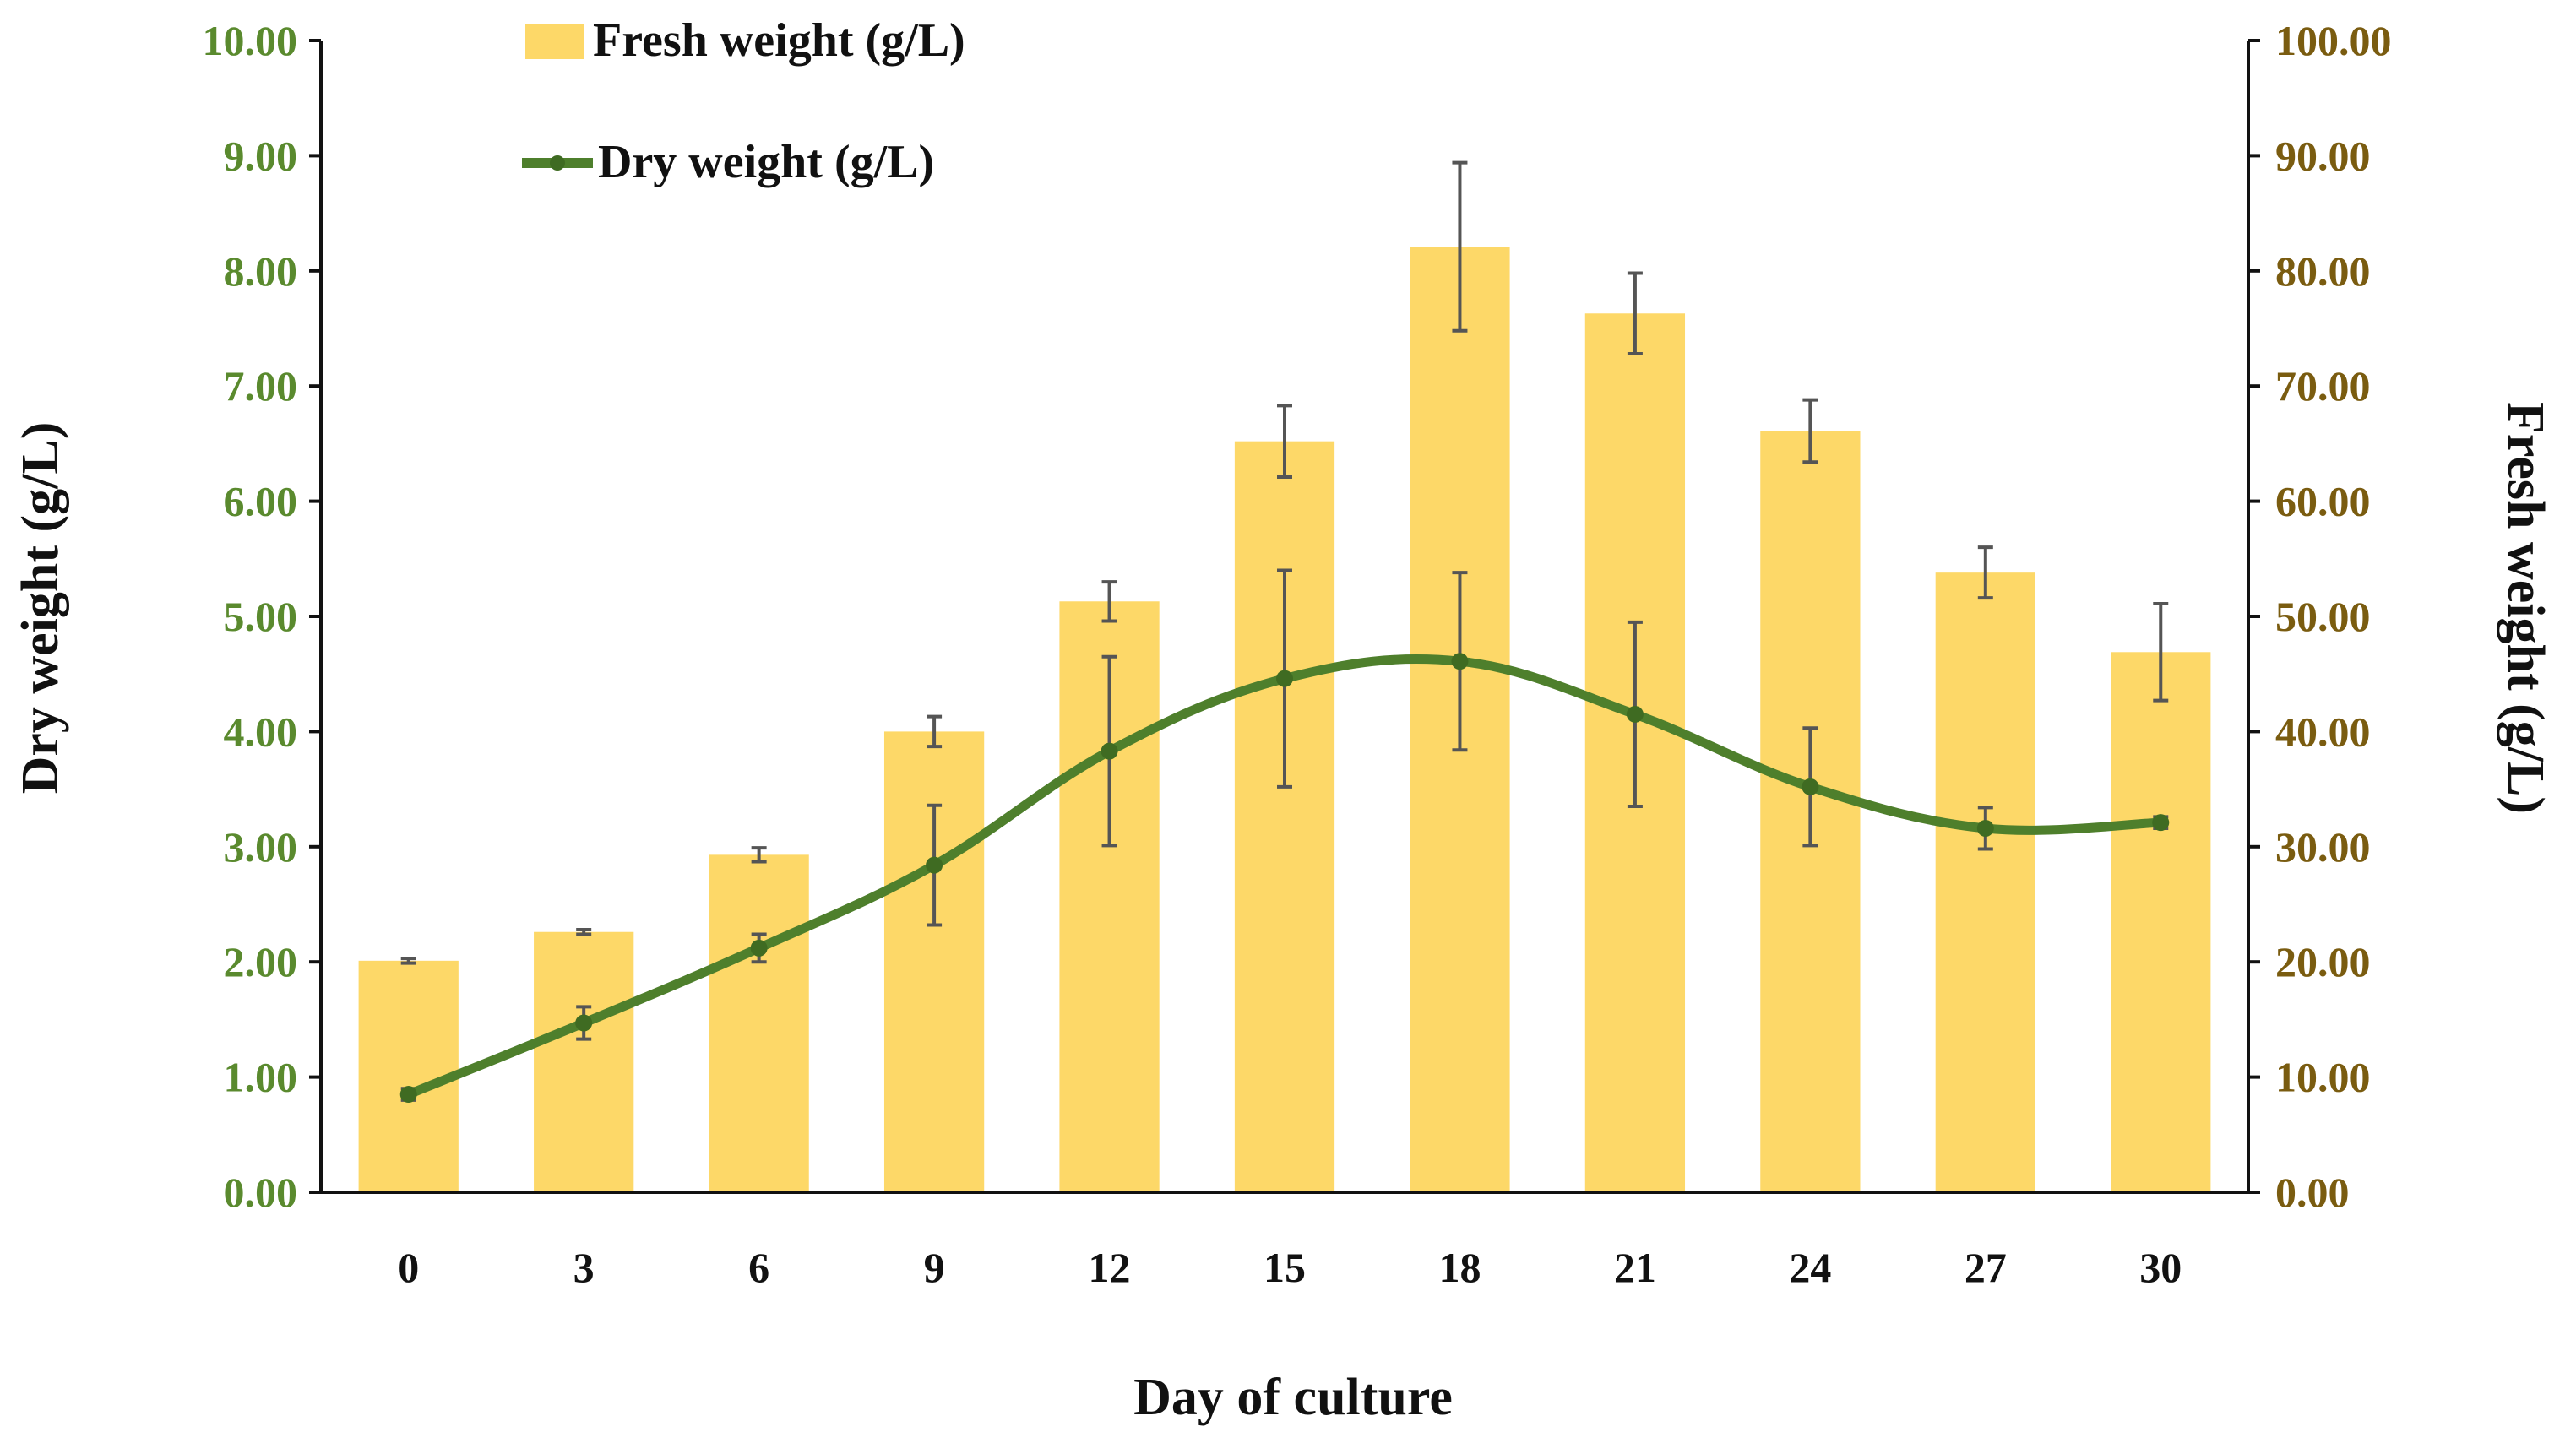 The width and height of the screenshot is (2576, 1443). What do you see at coordinates (743, 101) in the screenshot?
I see `legend: Fresh weight (g/L) Dry weight (g/L)` at bounding box center [743, 101].